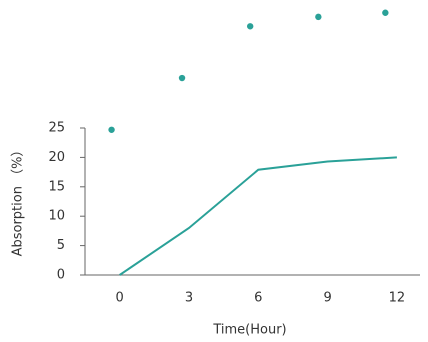 The height and width of the screenshot is (342, 428). What do you see at coordinates (56, 216) in the screenshot?
I see `y-tick-label: 10` at bounding box center [56, 216].